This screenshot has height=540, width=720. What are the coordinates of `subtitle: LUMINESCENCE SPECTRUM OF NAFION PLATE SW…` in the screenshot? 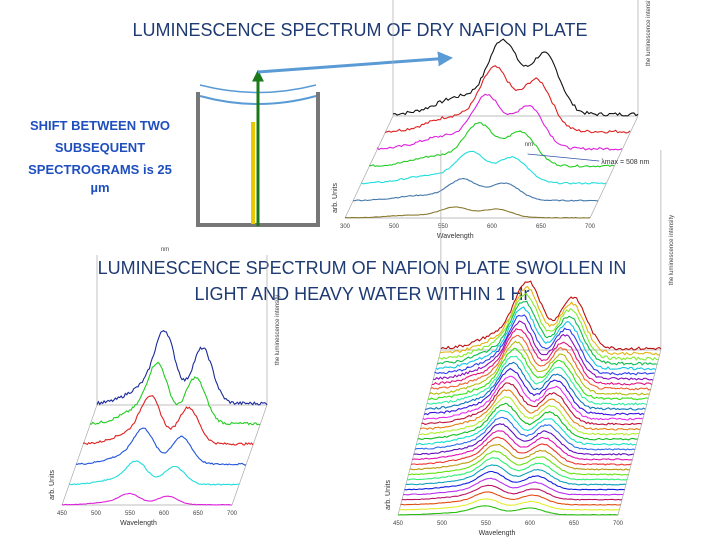 It's located at (362, 268).